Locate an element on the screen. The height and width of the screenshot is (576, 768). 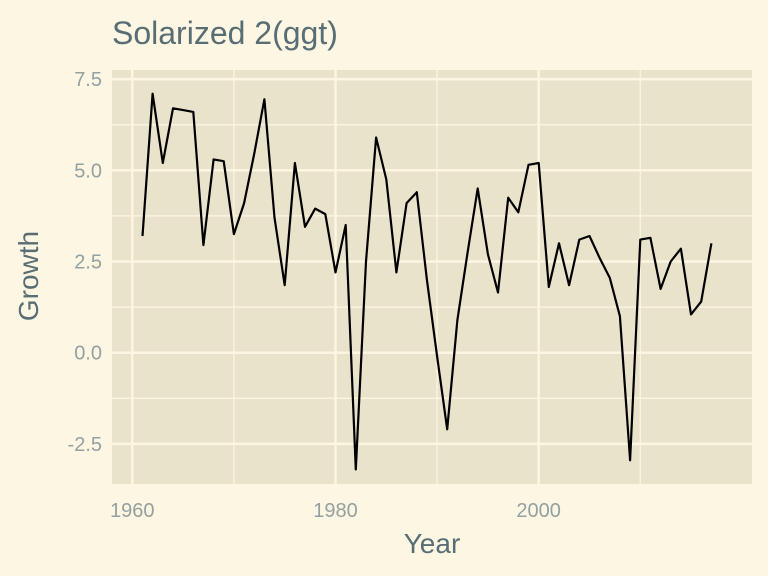
y-tick-label: 2.5 is located at coordinates (88, 262).